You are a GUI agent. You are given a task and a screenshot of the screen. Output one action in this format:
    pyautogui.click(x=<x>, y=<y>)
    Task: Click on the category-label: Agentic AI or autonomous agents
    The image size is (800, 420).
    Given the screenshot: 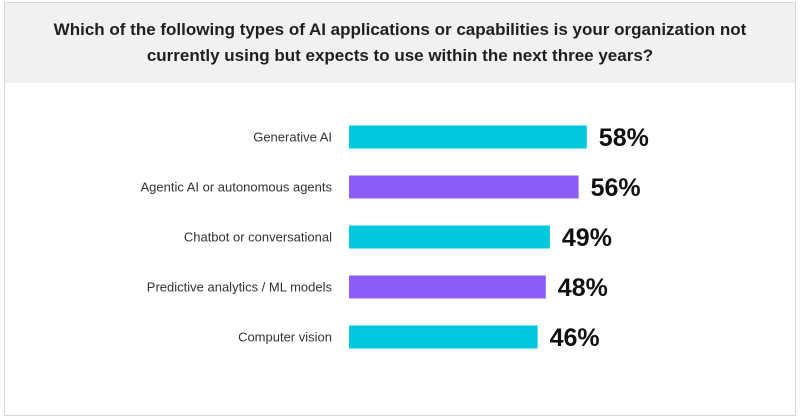 What is the action you would take?
    pyautogui.click(x=236, y=187)
    